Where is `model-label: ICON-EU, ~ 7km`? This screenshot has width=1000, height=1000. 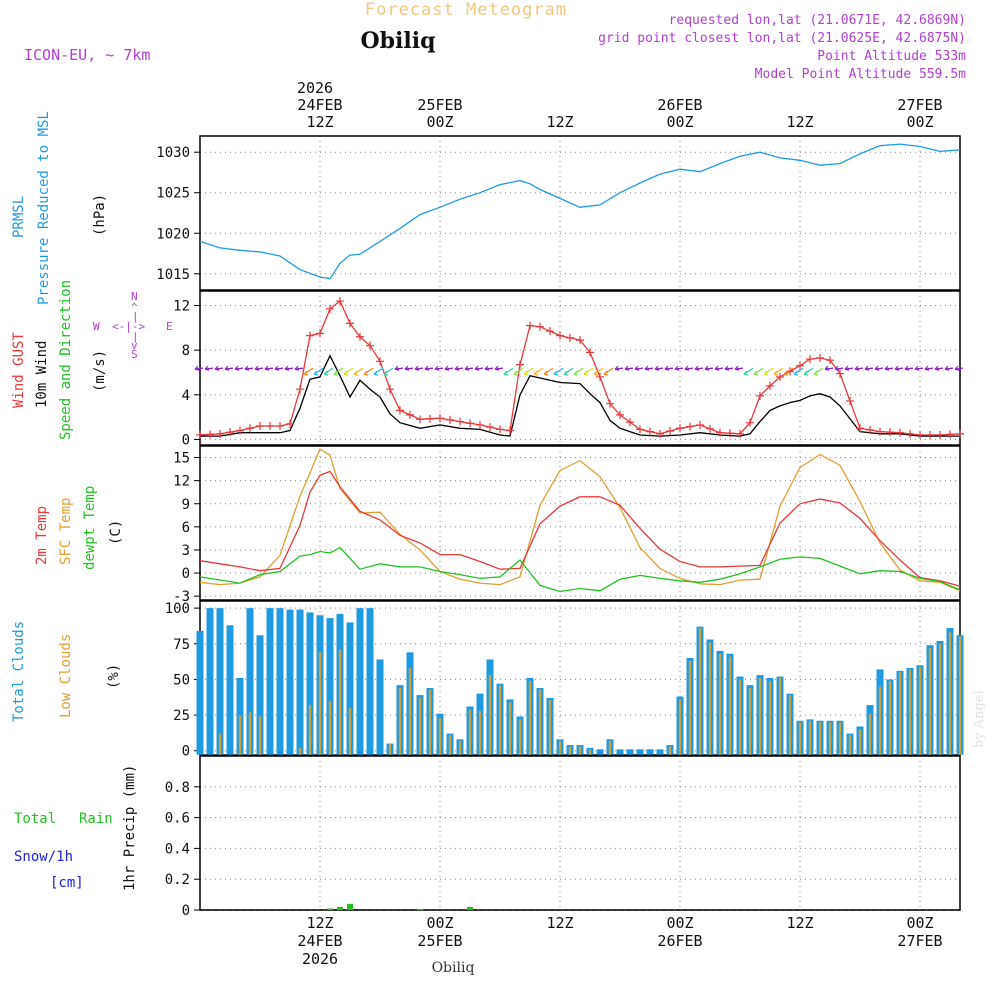 model-label: ICON-EU, ~ 7km is located at coordinates (87, 55).